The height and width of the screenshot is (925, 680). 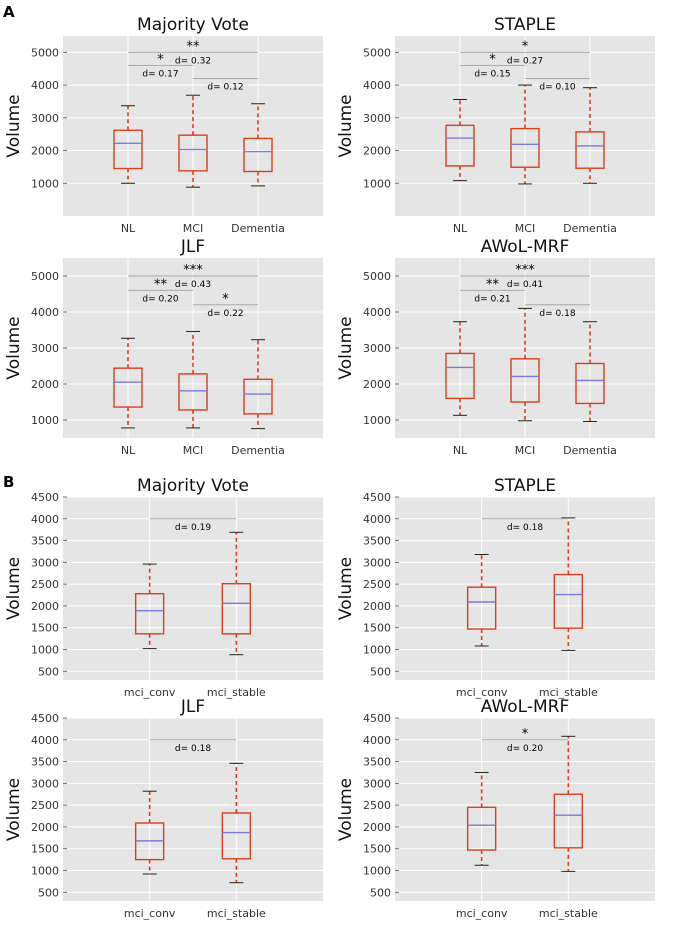 I want to click on comparison-NL-Dementia: *** d= 0.41, so click(x=525, y=276).